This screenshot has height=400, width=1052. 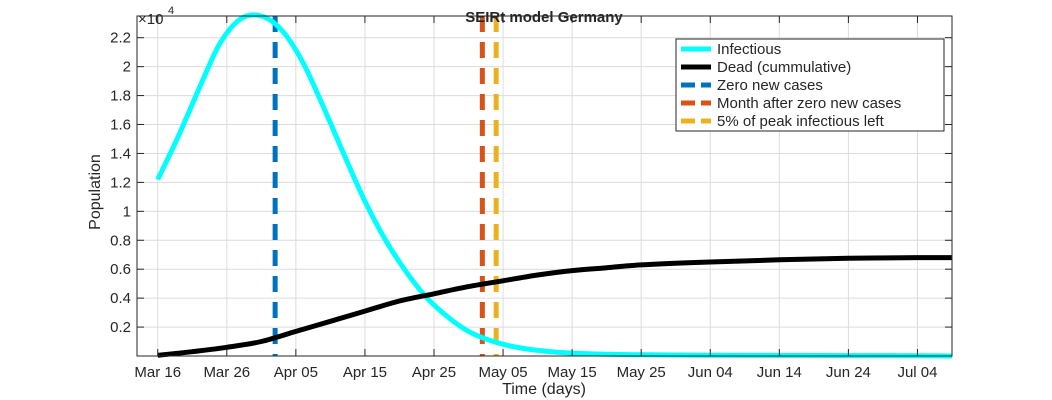 I want to click on x-tick-label: Mar 16, so click(x=157, y=372).